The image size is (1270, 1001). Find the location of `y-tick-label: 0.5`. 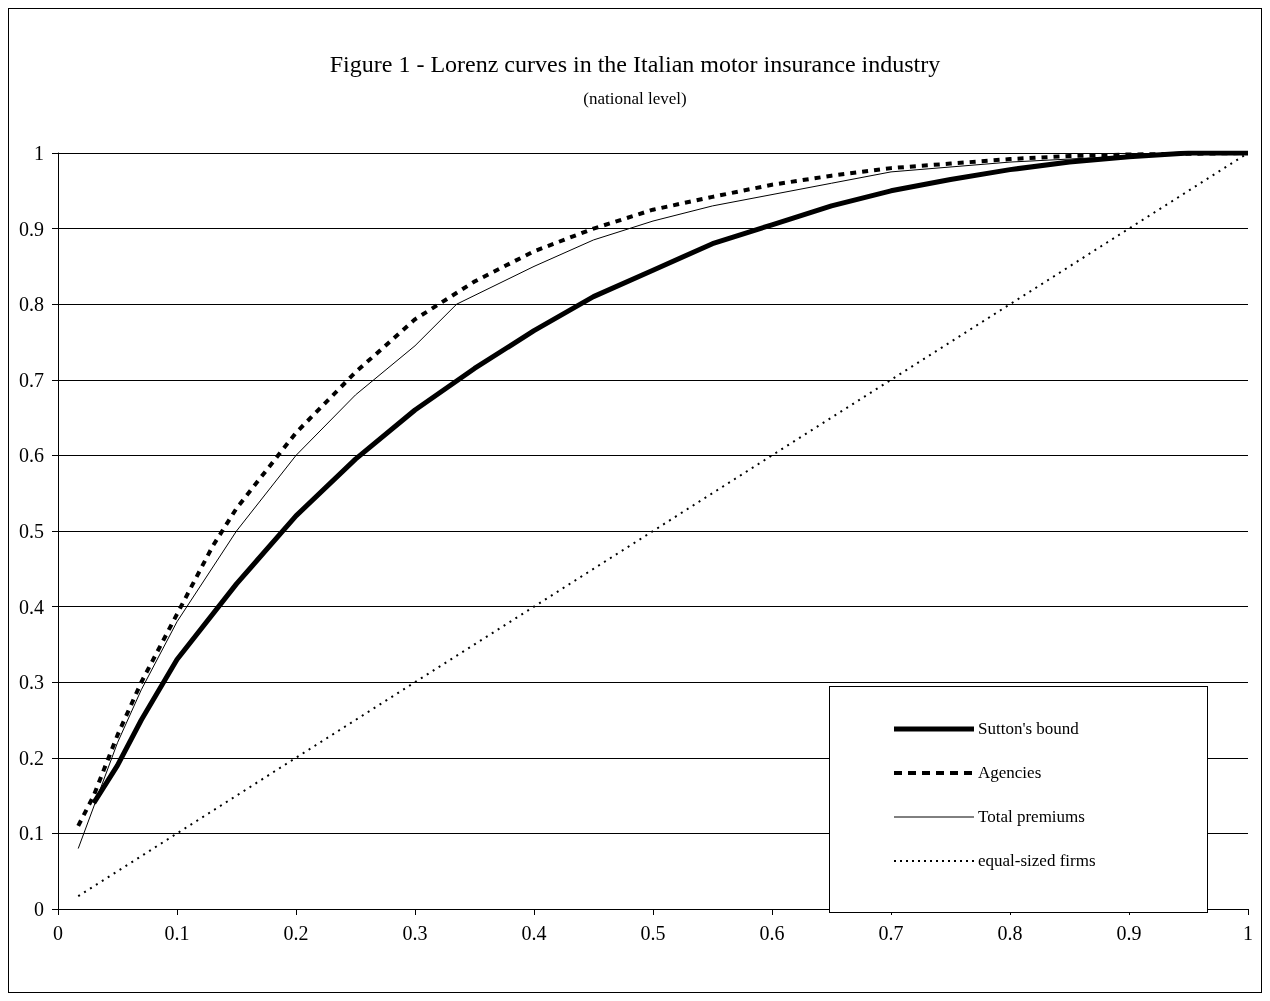

y-tick-label: 0.5 is located at coordinates (31, 531).